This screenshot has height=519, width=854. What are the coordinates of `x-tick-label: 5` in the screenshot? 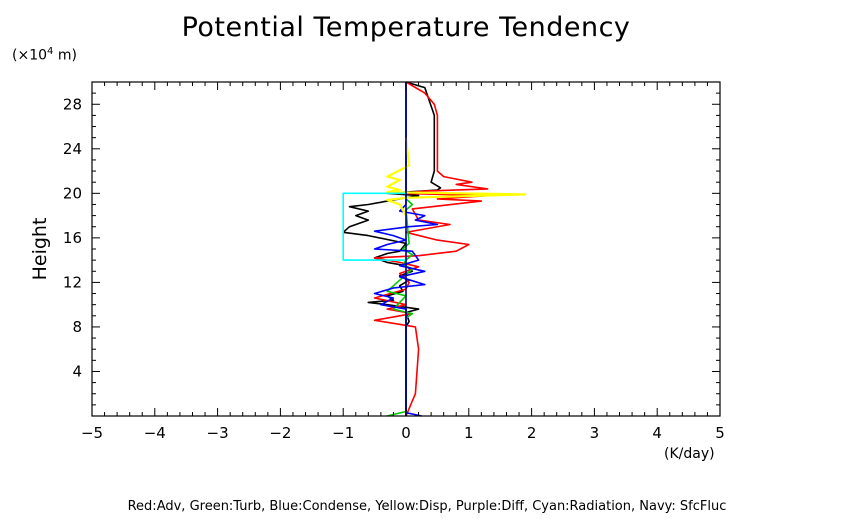 It's located at (720, 433).